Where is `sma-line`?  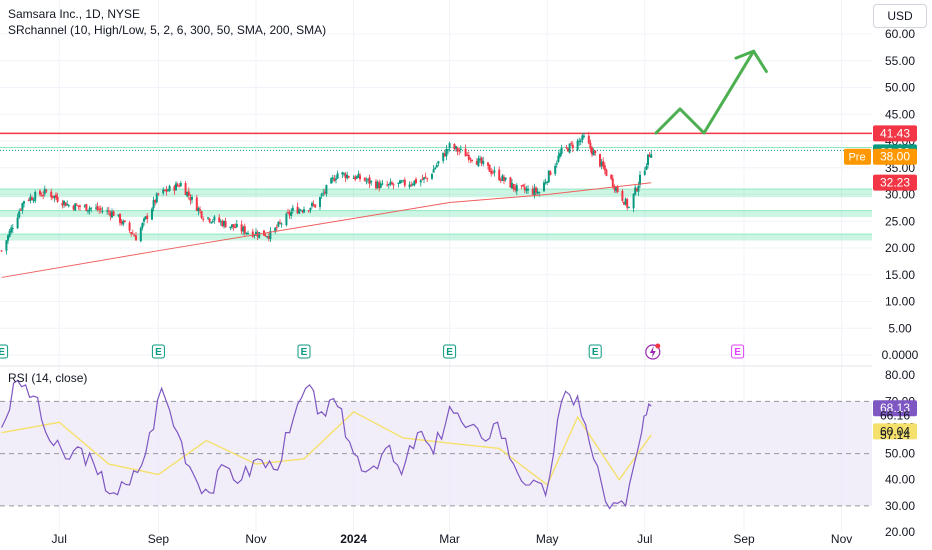
sma-line is located at coordinates (326, 230).